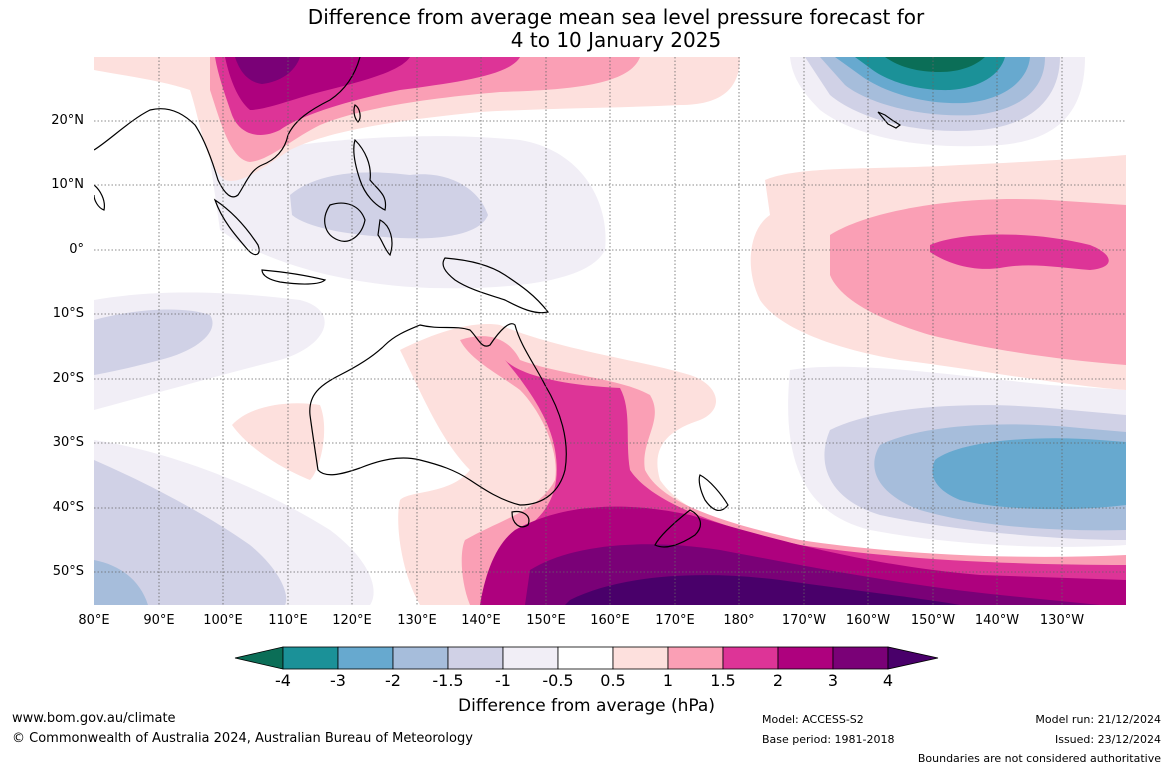  Describe the element at coordinates (503, 680) in the screenshot. I see `colorbar-tick-label: -1` at that location.